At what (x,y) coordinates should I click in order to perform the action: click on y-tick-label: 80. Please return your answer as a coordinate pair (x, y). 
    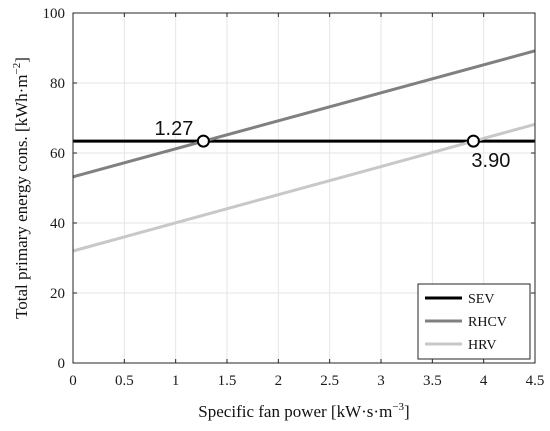
    Looking at the image, I should click on (57, 84).